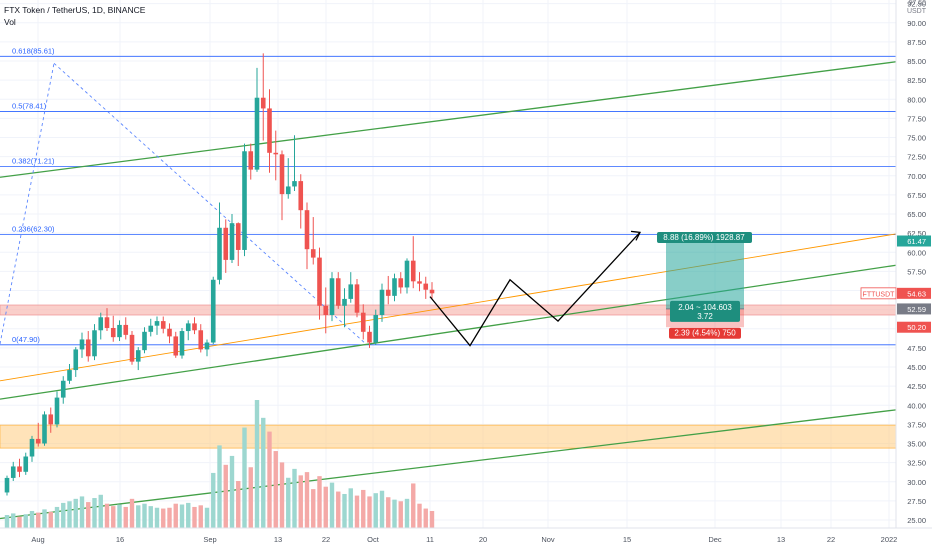 This screenshot has height=550, width=932. I want to click on price-tick-label: 80.00, so click(916, 99).